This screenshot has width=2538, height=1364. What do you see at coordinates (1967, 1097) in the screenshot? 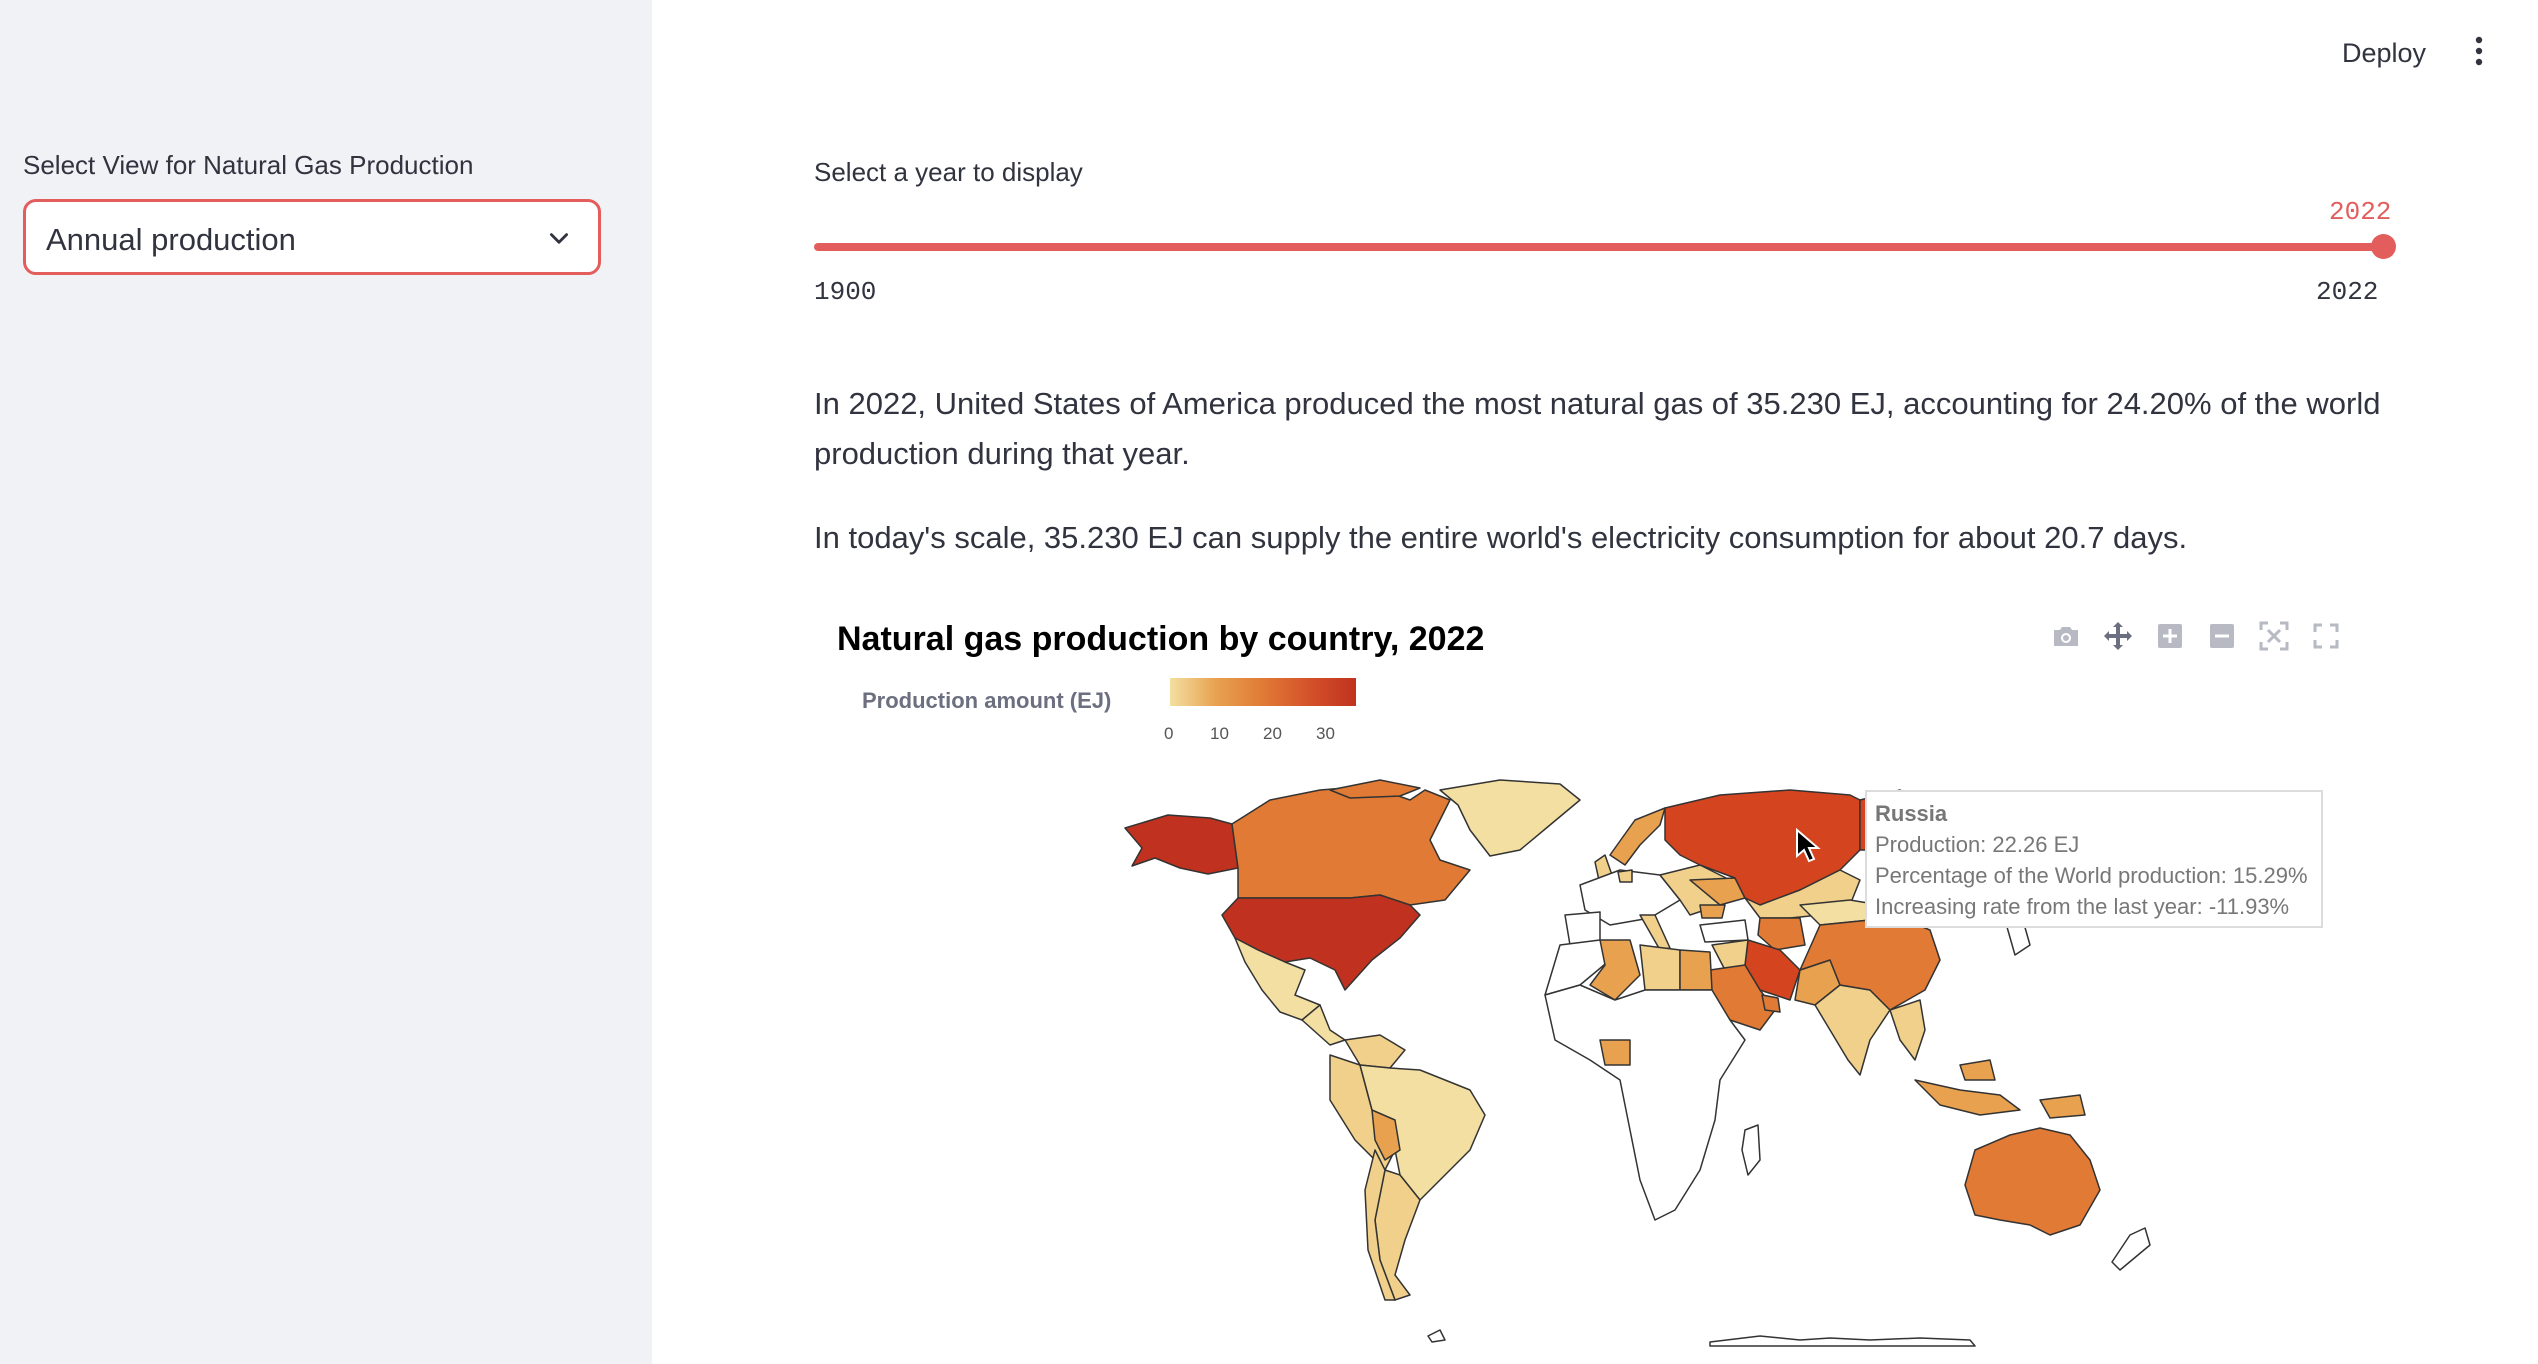
I see `country-indonesia` at bounding box center [1967, 1097].